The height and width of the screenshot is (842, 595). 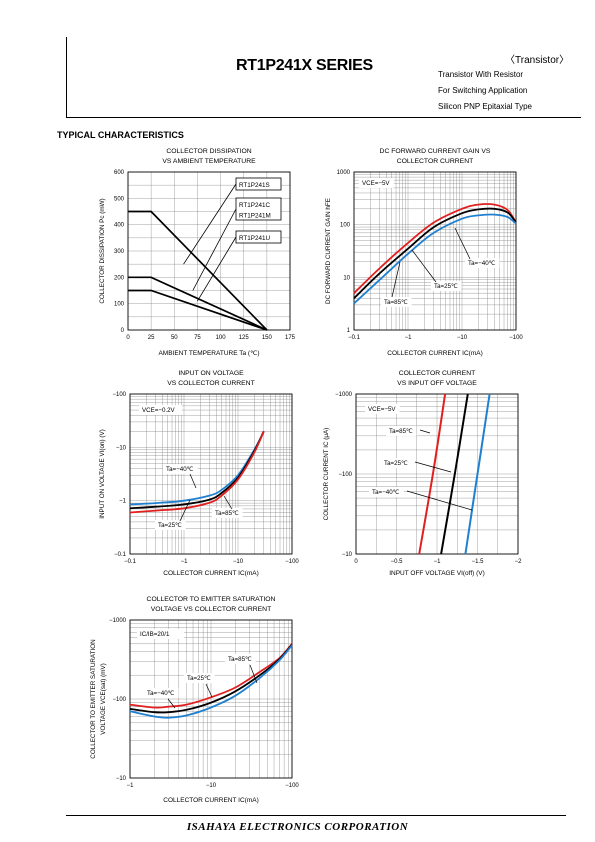 What do you see at coordinates (118, 621) in the screenshot?
I see `y-tick-label: −1000` at bounding box center [118, 621].